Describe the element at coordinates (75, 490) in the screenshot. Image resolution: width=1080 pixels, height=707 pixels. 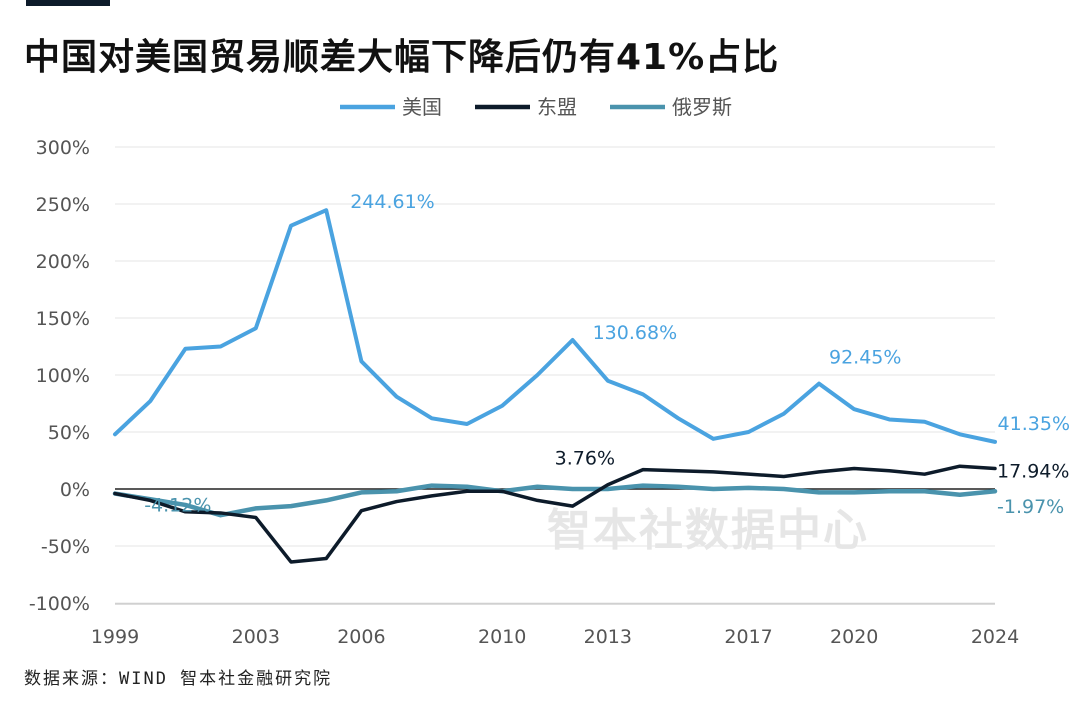
I see `y-tick-label: 0%` at that location.